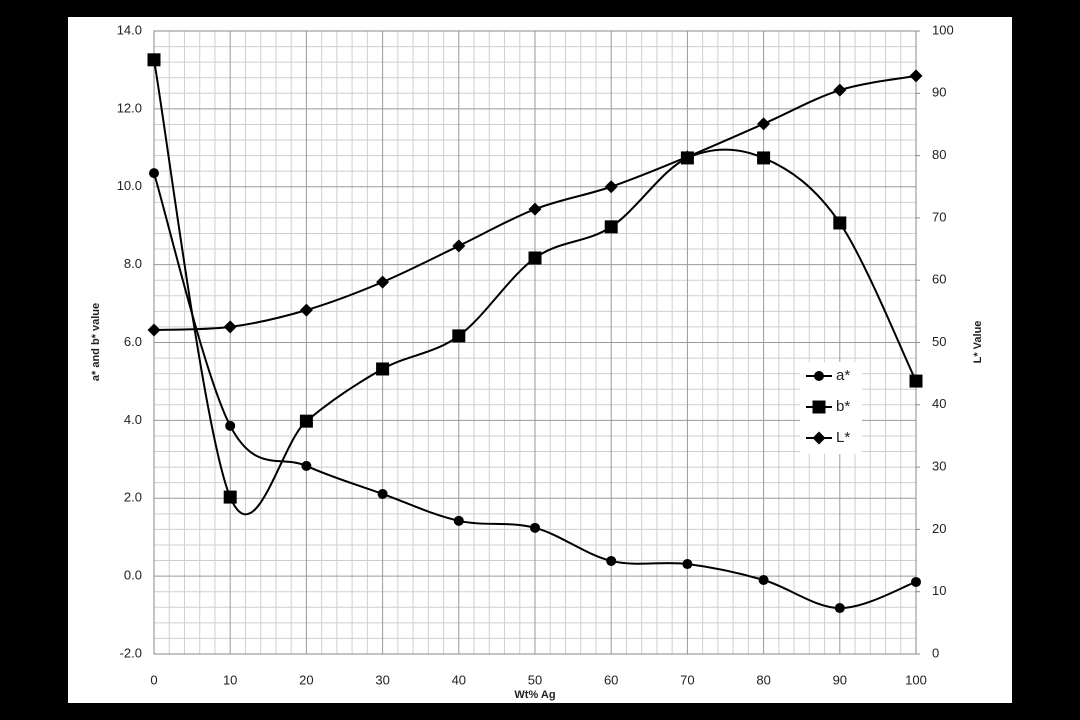 This screenshot has height=720, width=1080. I want to click on y-tick-label: 4.0, so click(133, 419).